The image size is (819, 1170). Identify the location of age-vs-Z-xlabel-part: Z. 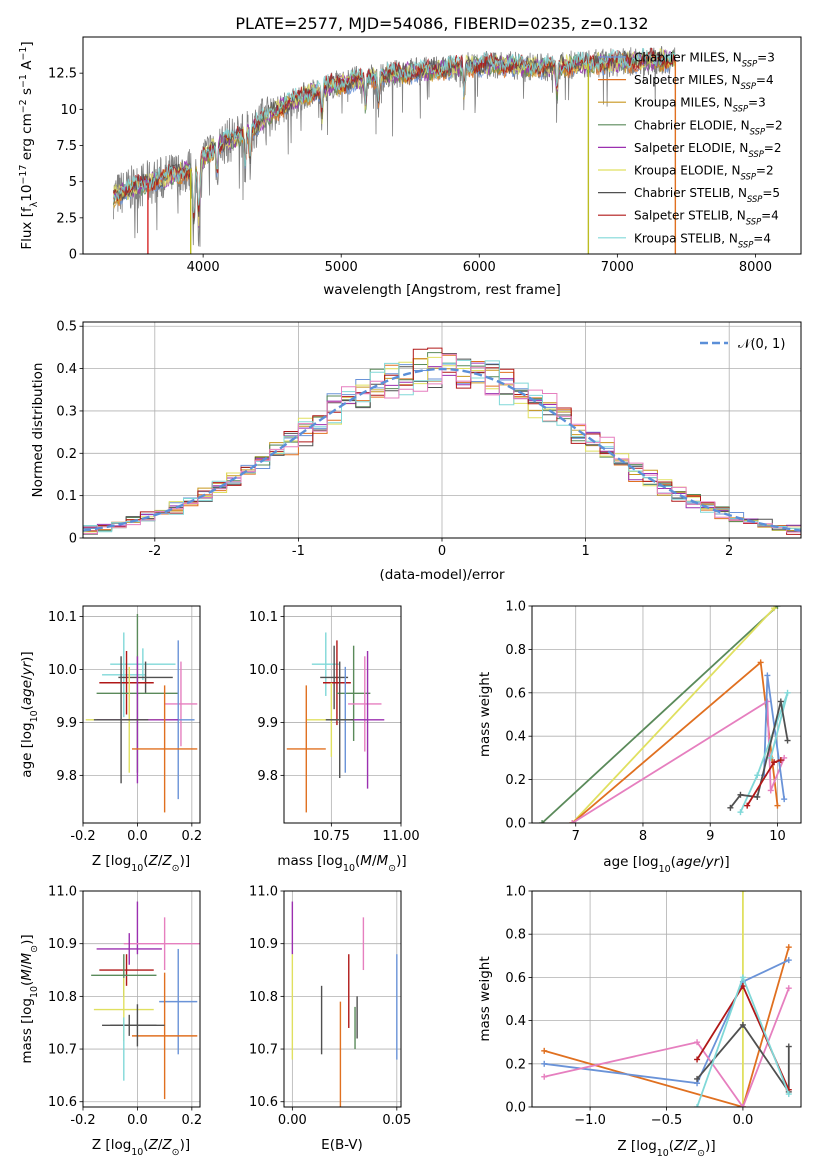
(166, 861).